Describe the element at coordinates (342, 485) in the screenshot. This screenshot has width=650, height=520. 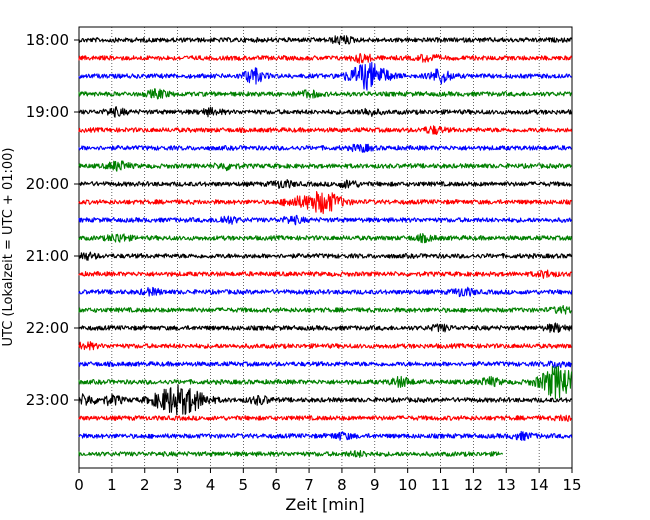
I see `x-tick-label-8: 8` at that location.